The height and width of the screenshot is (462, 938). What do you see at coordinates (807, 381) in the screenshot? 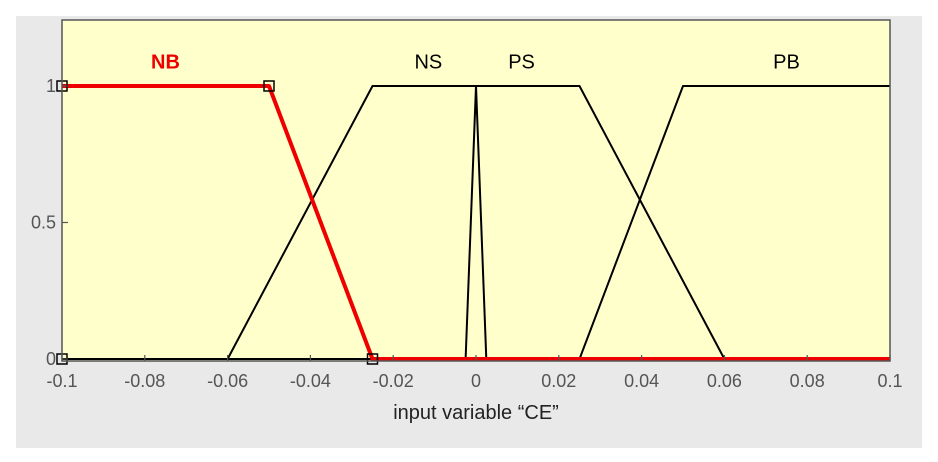
I see `x-tick-label: 0.08` at bounding box center [807, 381].